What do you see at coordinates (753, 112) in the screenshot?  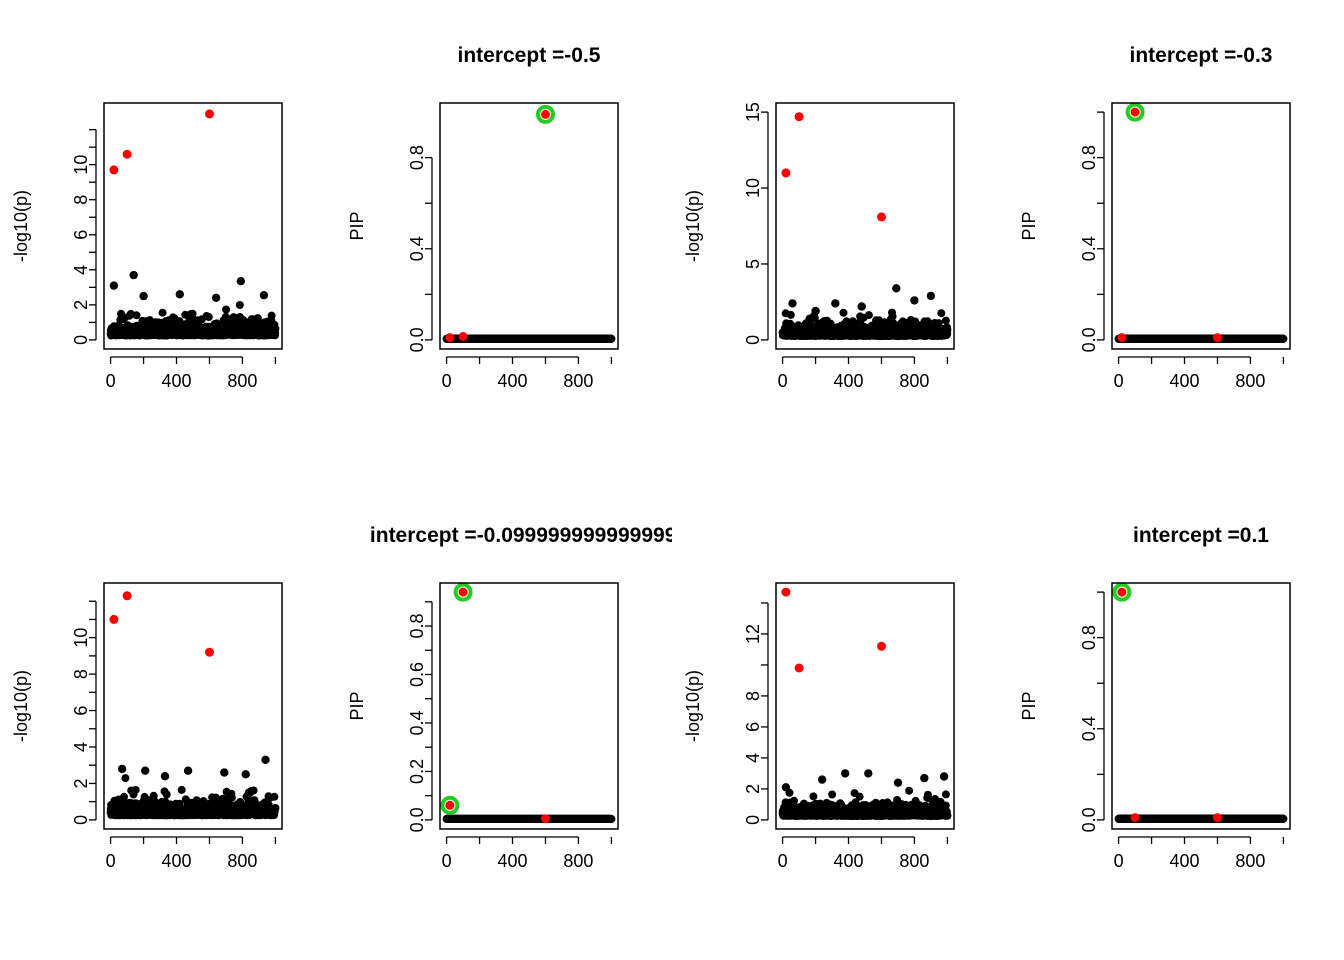 I see `y-tick-label: 15` at bounding box center [753, 112].